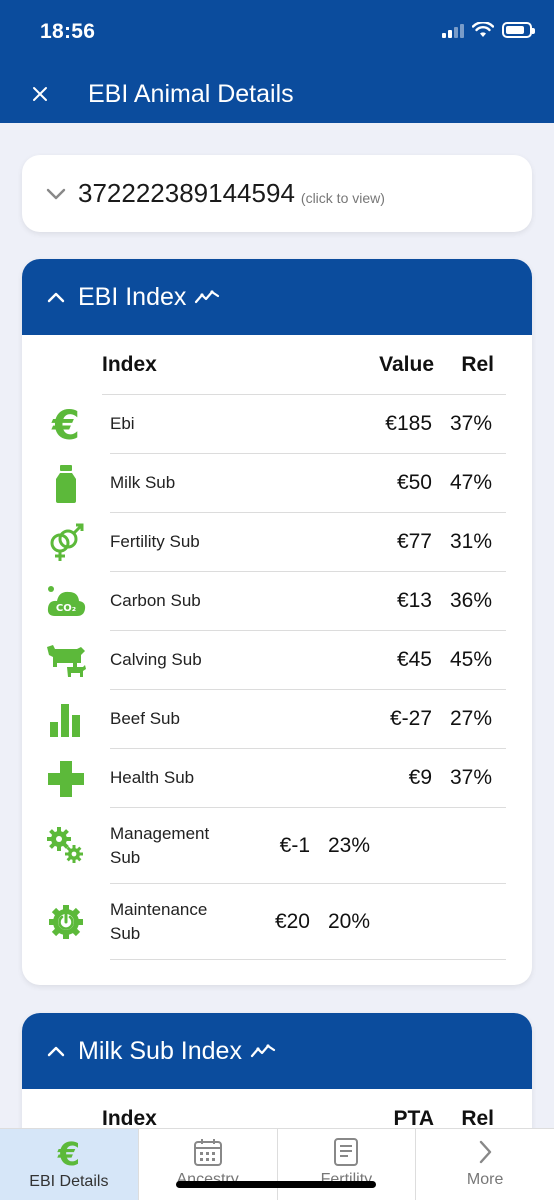  I want to click on cow-calf-icon, so click(66, 661).